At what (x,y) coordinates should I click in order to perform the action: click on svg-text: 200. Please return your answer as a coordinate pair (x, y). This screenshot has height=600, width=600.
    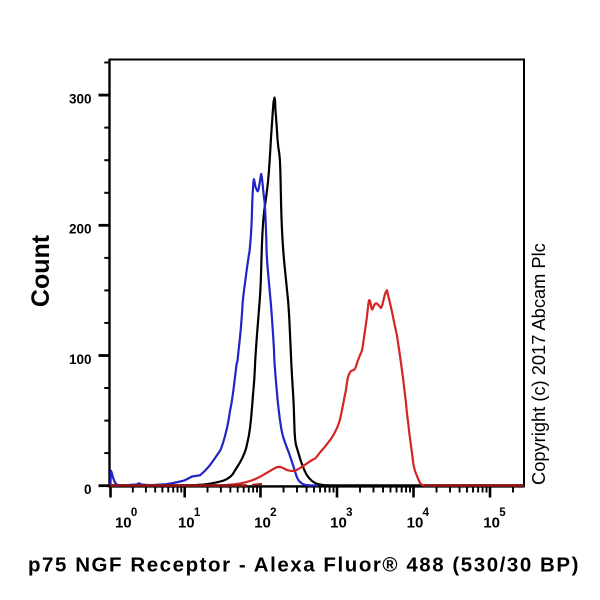
    Looking at the image, I should click on (80, 229).